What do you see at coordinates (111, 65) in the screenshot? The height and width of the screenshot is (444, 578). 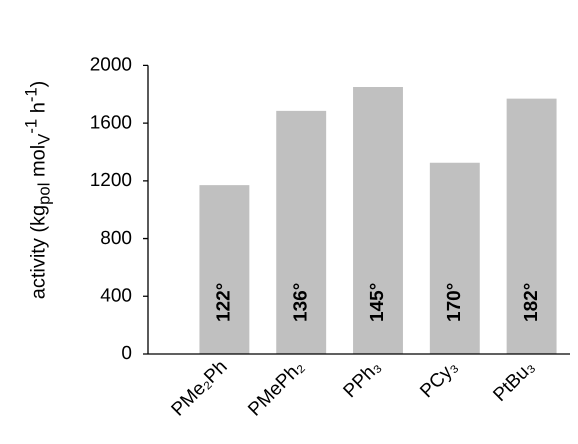 I see `y-tick-label: 2000` at bounding box center [111, 65].